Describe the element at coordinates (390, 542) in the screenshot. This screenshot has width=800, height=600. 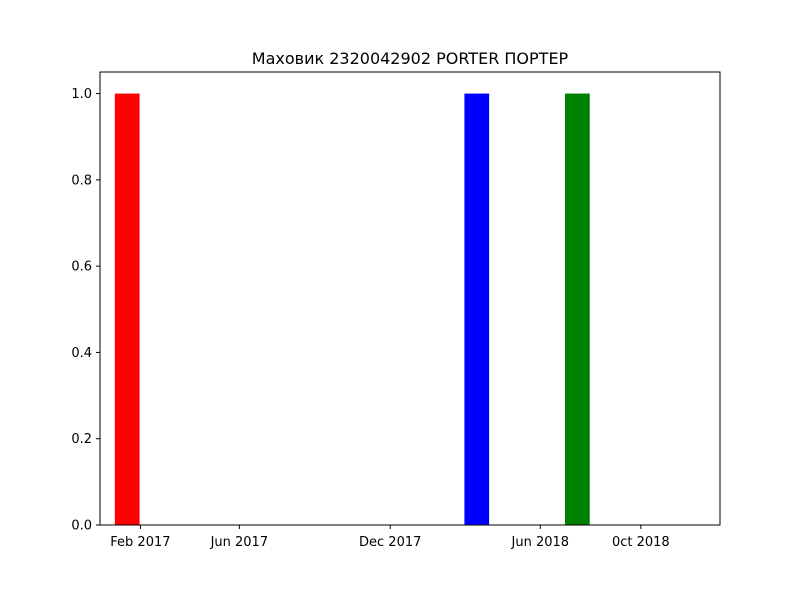
I see `x-tick-label-3: Dec 2017` at that location.